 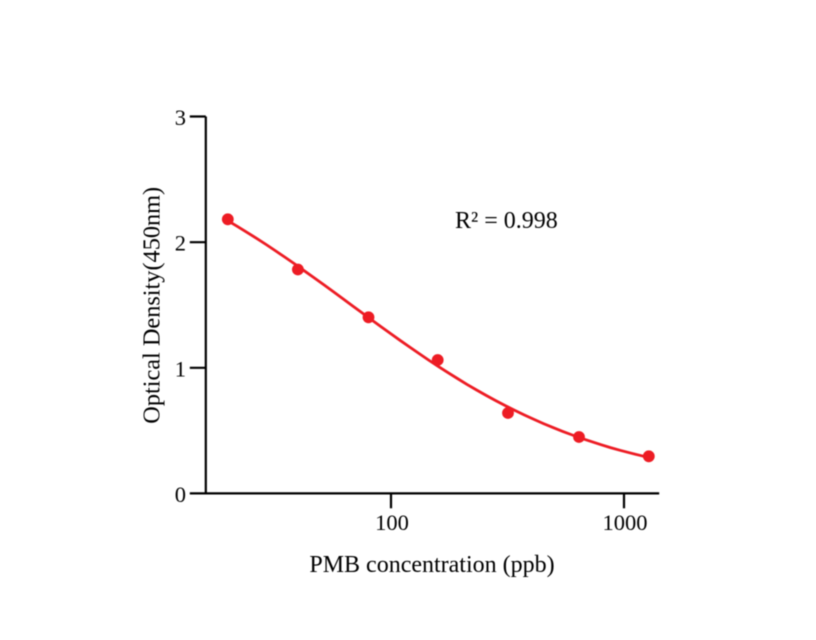 What do you see at coordinates (180, 494) in the screenshot?
I see `svg-text: 0` at bounding box center [180, 494].